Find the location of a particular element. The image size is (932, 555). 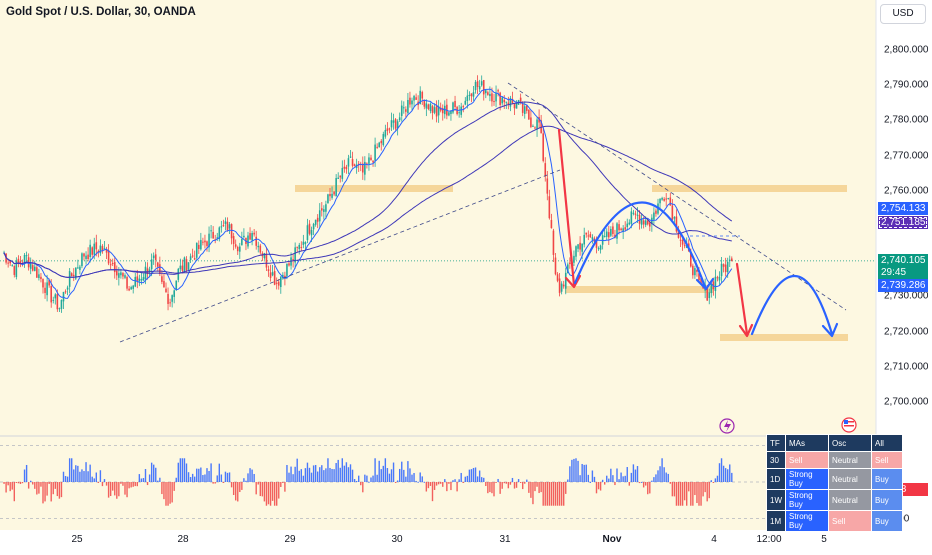

price-tick-label: 2,790.000 is located at coordinates (906, 85).